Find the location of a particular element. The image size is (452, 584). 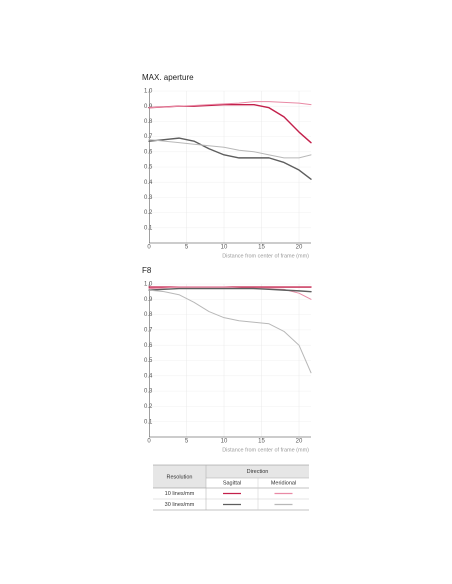

table-header: Resolution is located at coordinates (180, 477).